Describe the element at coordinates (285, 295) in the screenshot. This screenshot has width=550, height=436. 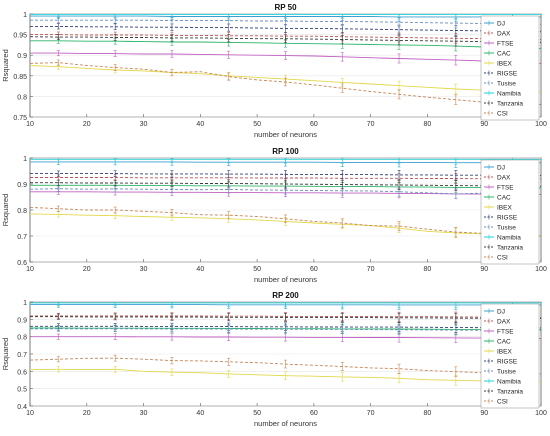
I see `chart-title: RP 200` at that location.